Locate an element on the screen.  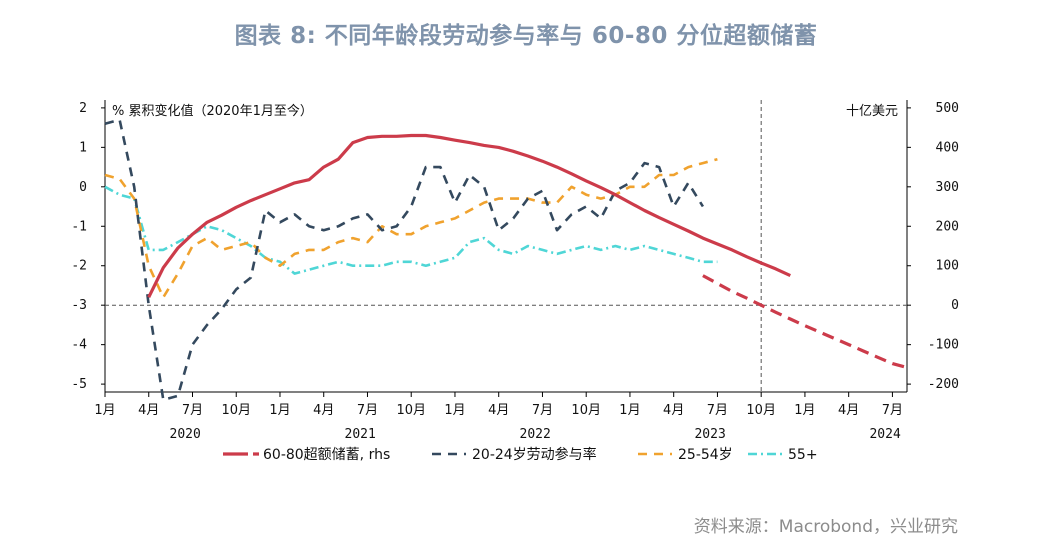
y-axis-right-label: 十亿美元 is located at coordinates (872, 111).